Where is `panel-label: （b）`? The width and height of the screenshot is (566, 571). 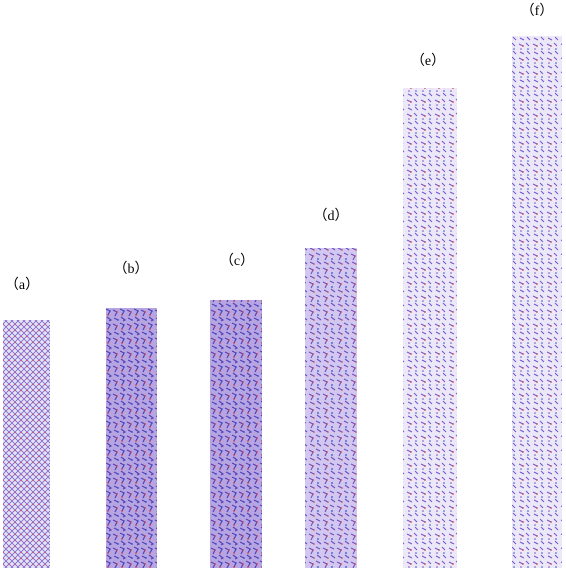
panel-label: （b） is located at coordinates (131, 269).